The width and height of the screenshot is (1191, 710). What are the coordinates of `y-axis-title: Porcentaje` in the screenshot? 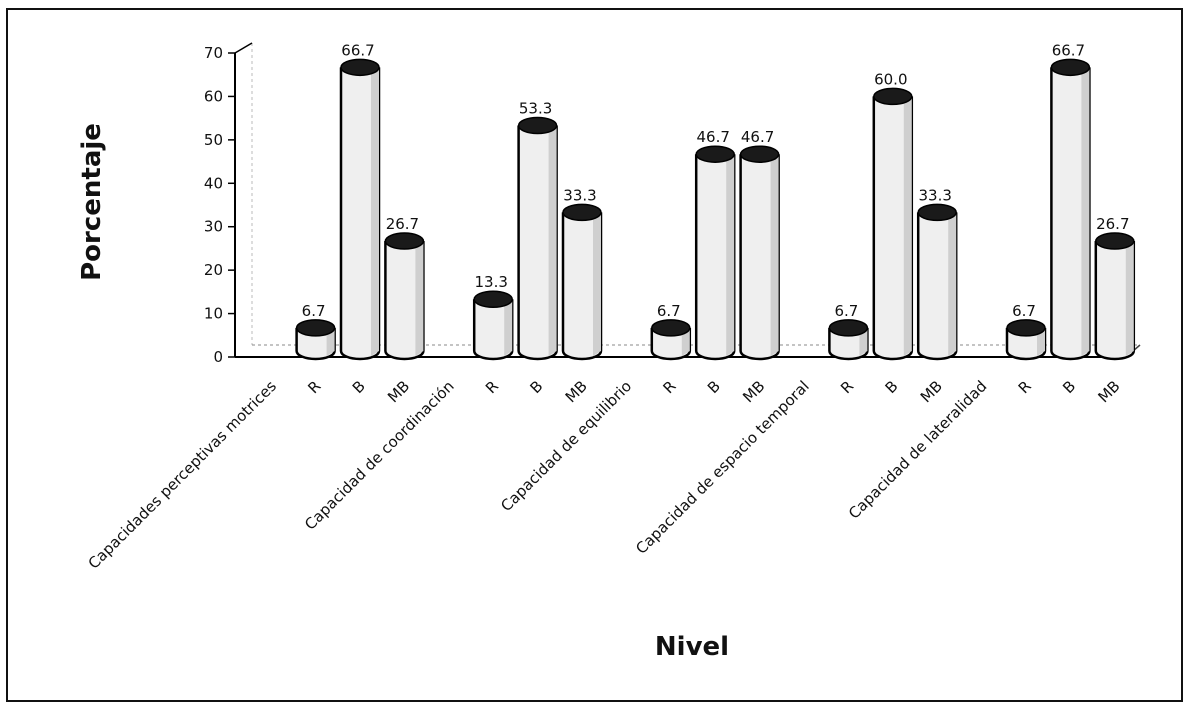 It's located at (92, 202).